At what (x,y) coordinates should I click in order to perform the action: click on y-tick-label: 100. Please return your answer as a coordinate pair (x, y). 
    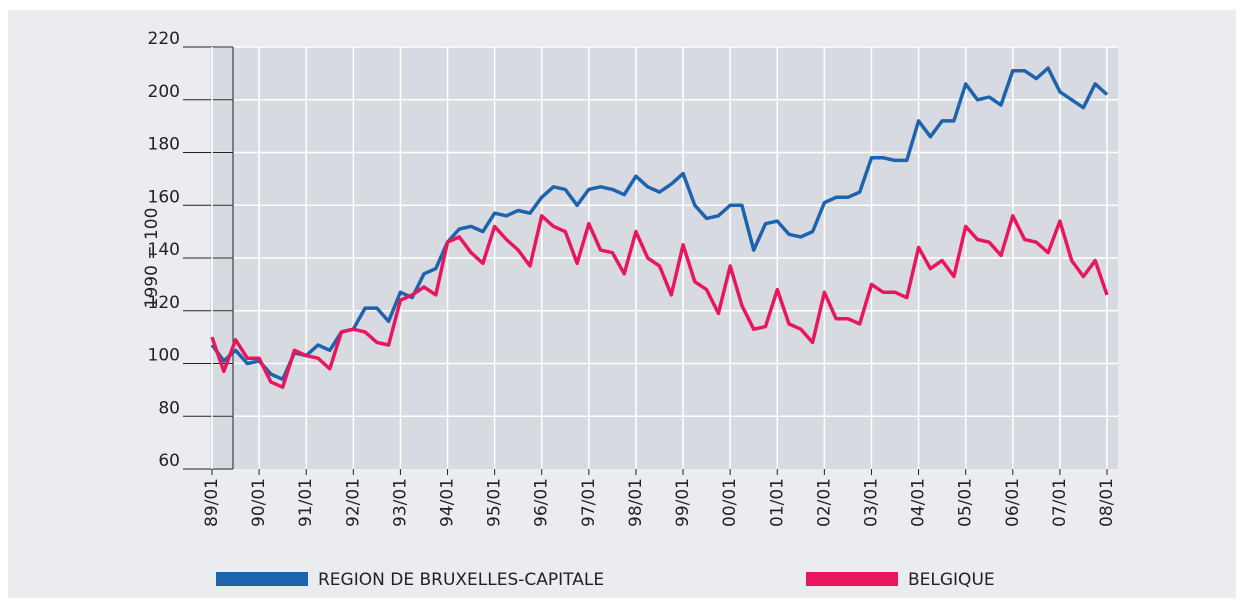
    Looking at the image, I should click on (164, 356).